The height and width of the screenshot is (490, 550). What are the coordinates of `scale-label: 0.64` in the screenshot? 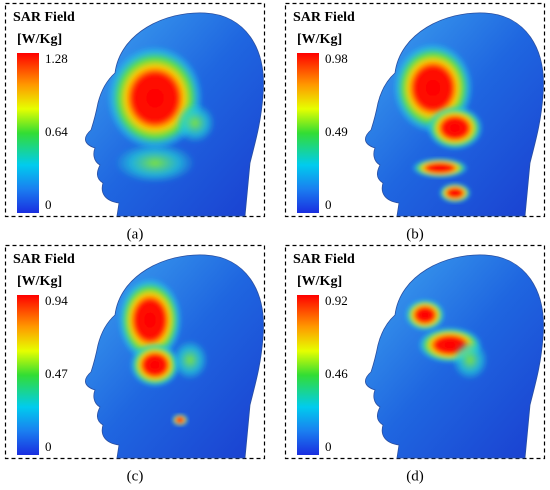 It's located at (56, 131).